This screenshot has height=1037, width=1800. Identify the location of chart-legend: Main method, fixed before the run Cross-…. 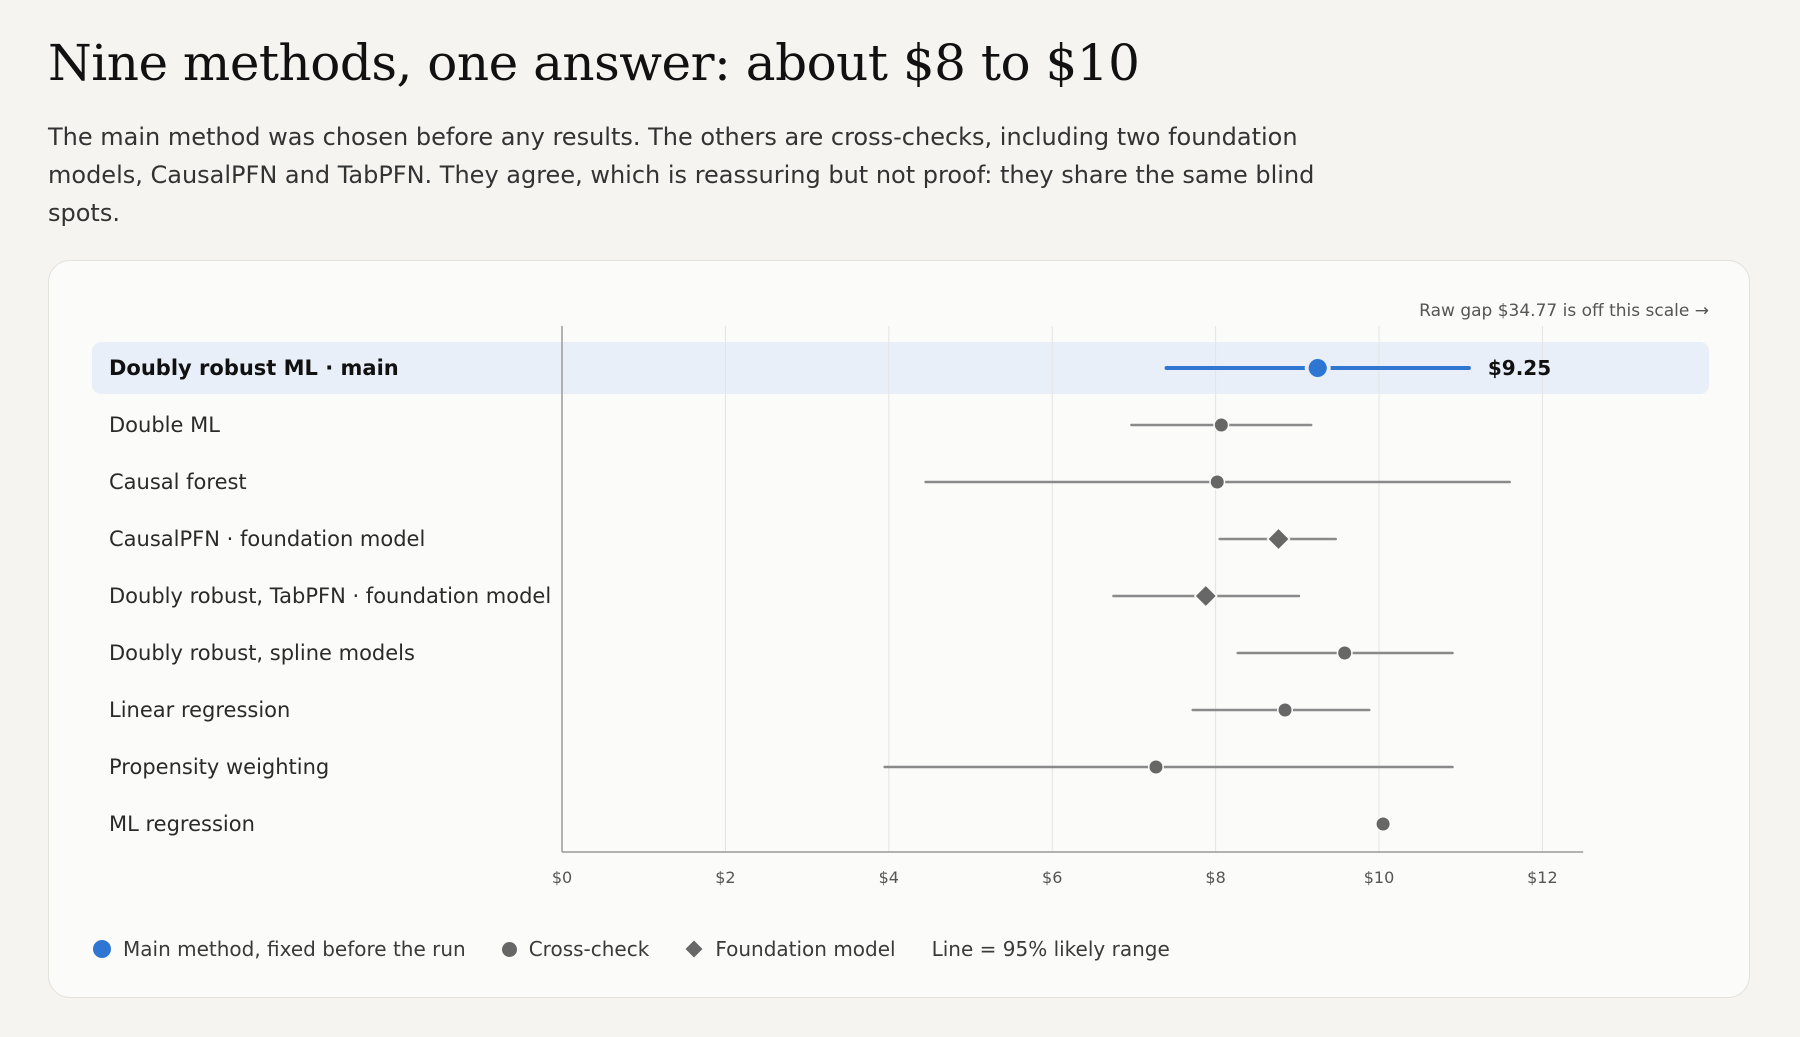
(649, 949).